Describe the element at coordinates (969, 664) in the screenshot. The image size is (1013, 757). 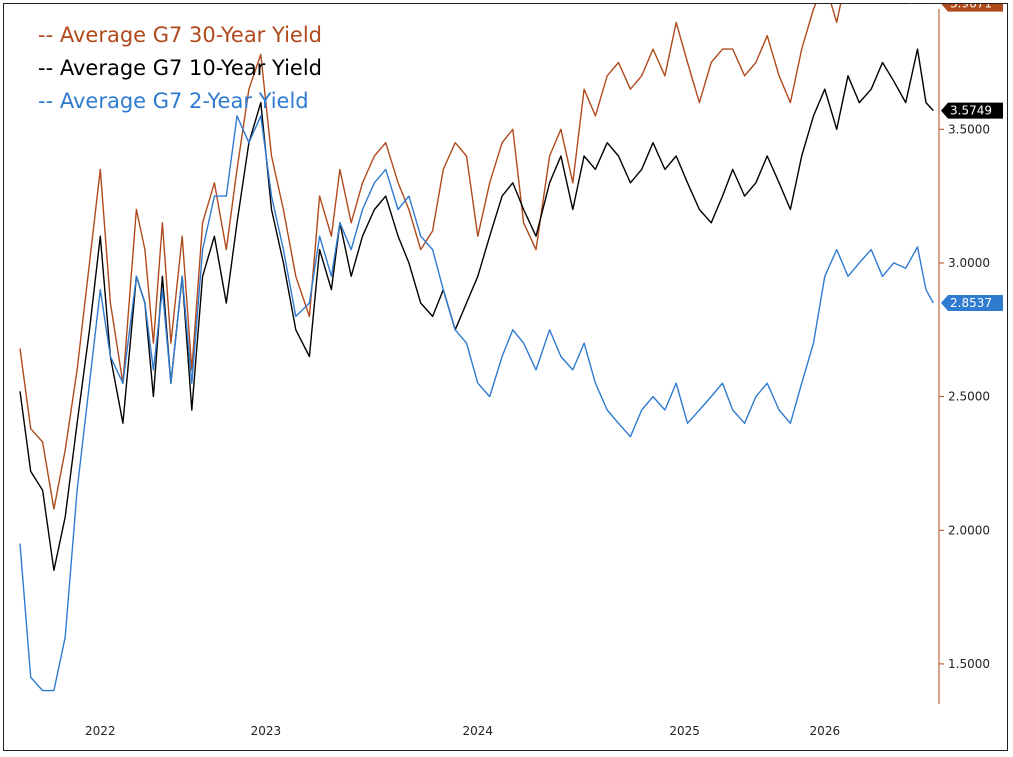
I see `y-tick-label: 1.5000` at that location.